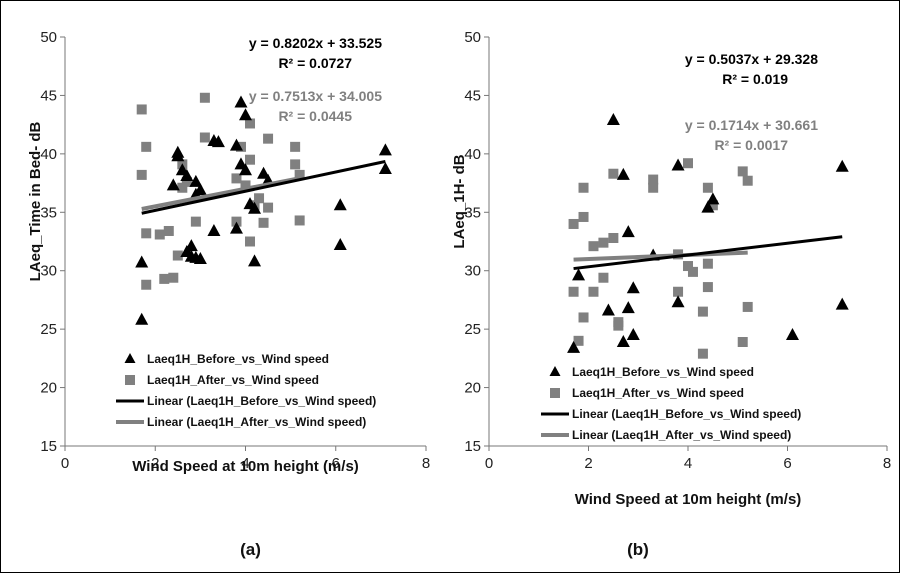  I want to click on after-trend-line, so click(660, 256).